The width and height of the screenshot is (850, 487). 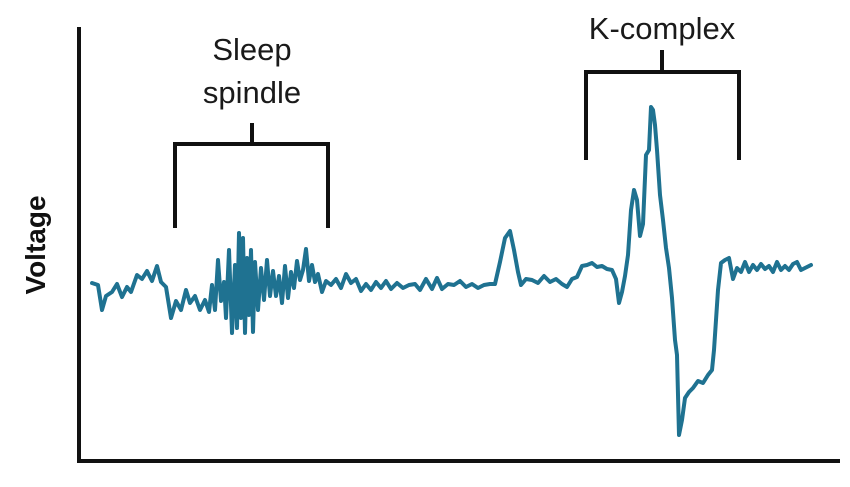 What do you see at coordinates (662, 105) in the screenshot?
I see `k-complex-bracket` at bounding box center [662, 105].